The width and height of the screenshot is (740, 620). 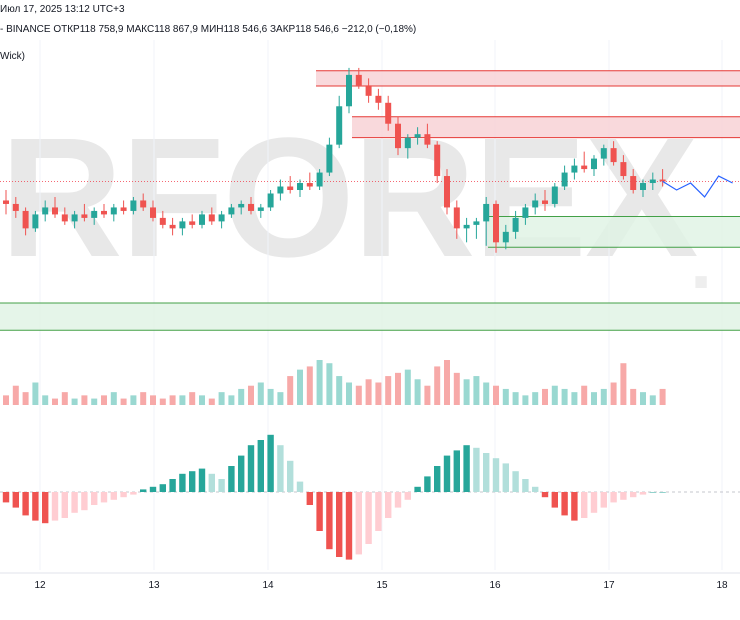 I want to click on x-tick-label: 16, so click(x=495, y=585).